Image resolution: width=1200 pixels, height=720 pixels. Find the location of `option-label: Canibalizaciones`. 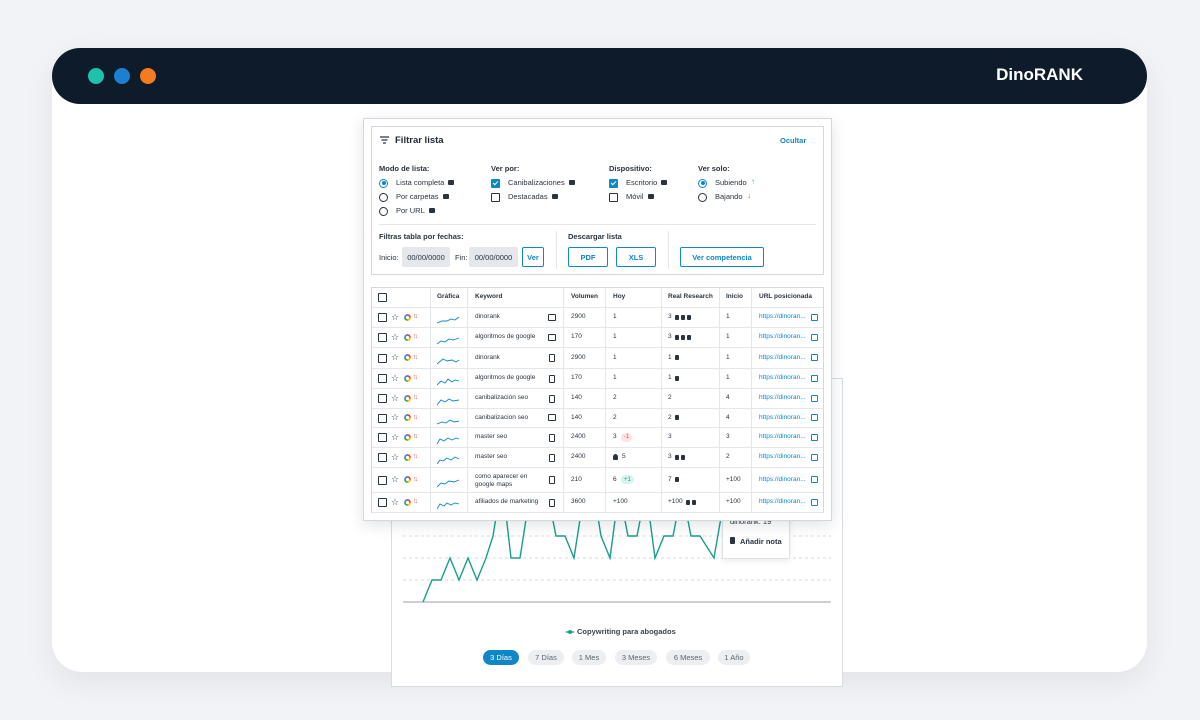

option-label: Canibalizaciones is located at coordinates (536, 182).